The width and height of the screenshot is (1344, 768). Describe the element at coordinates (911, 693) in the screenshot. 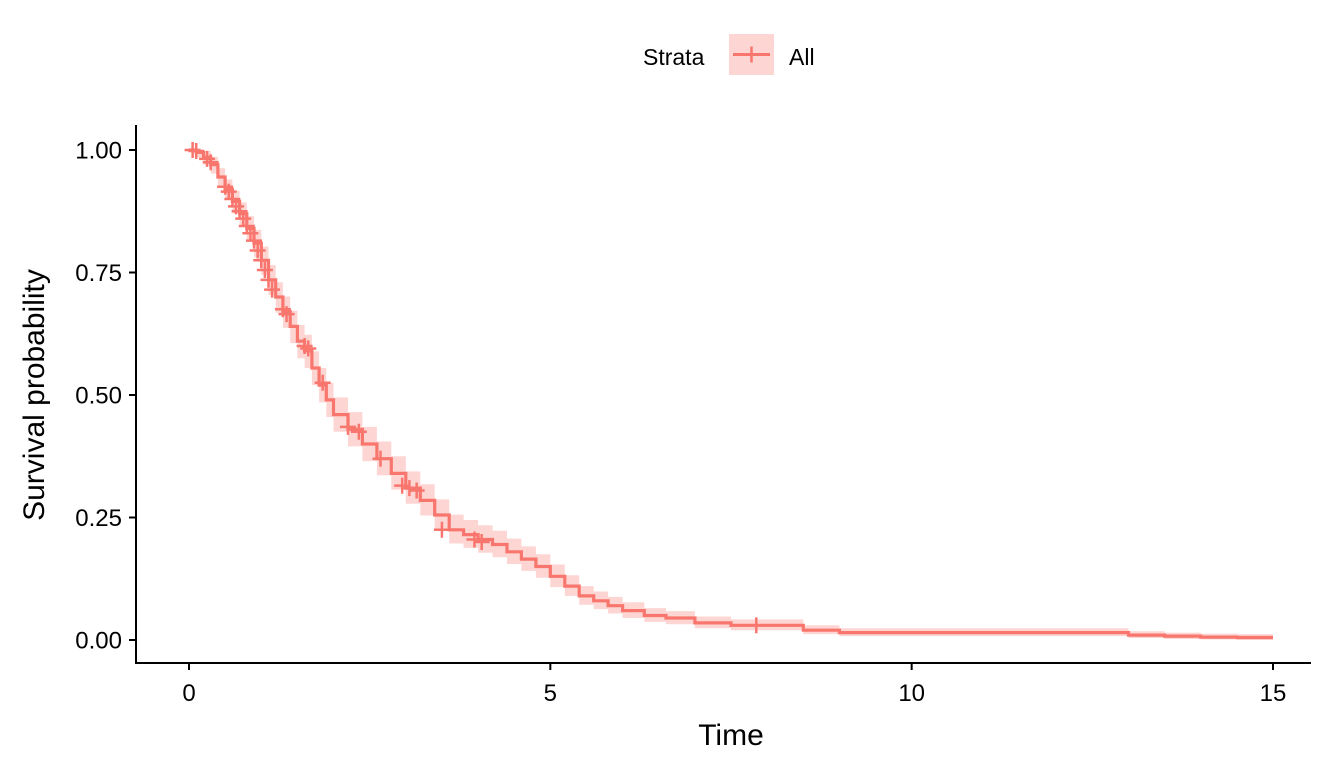

I see `x-tick-label: 10` at that location.